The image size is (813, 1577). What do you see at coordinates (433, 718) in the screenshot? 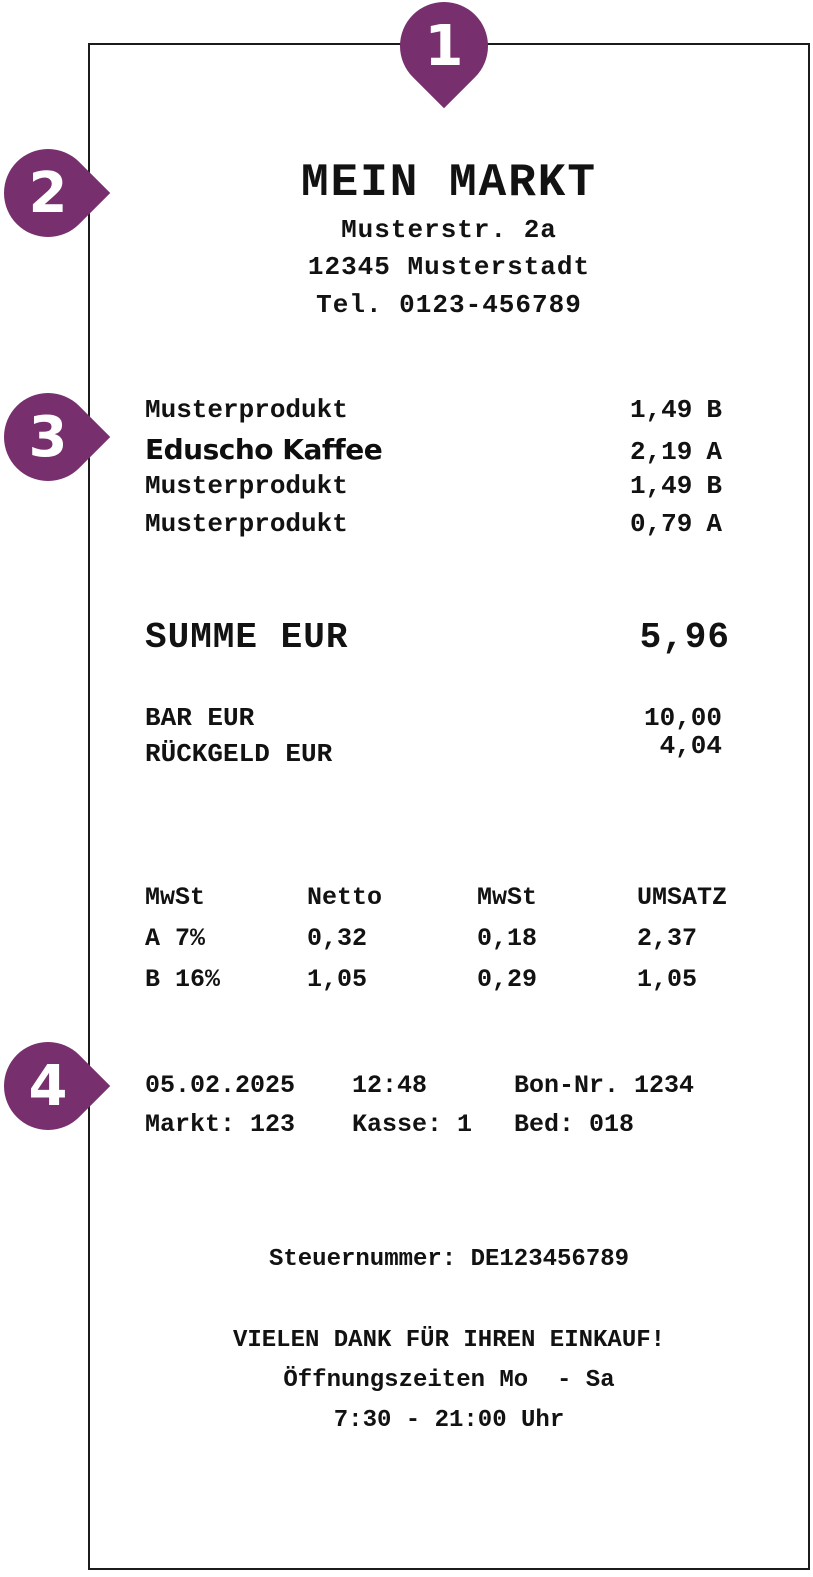
I see `cash-row: BAR EUR 10,00` at bounding box center [433, 718].